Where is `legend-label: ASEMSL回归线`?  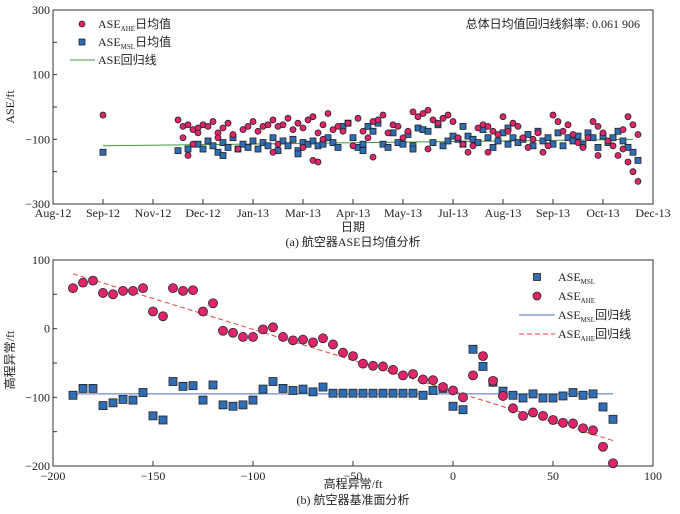 legend-label: ASEMSL回归线 is located at coordinates (594, 316).